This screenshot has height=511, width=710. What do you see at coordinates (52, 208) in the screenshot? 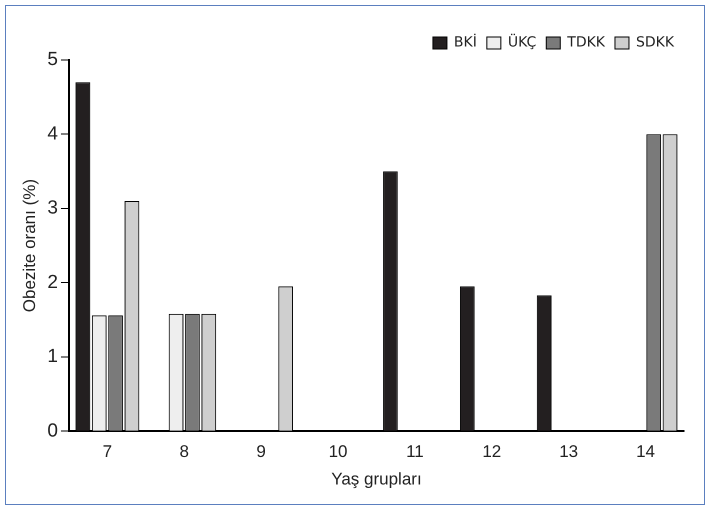
I see `y-tick-label: 3` at bounding box center [52, 208].